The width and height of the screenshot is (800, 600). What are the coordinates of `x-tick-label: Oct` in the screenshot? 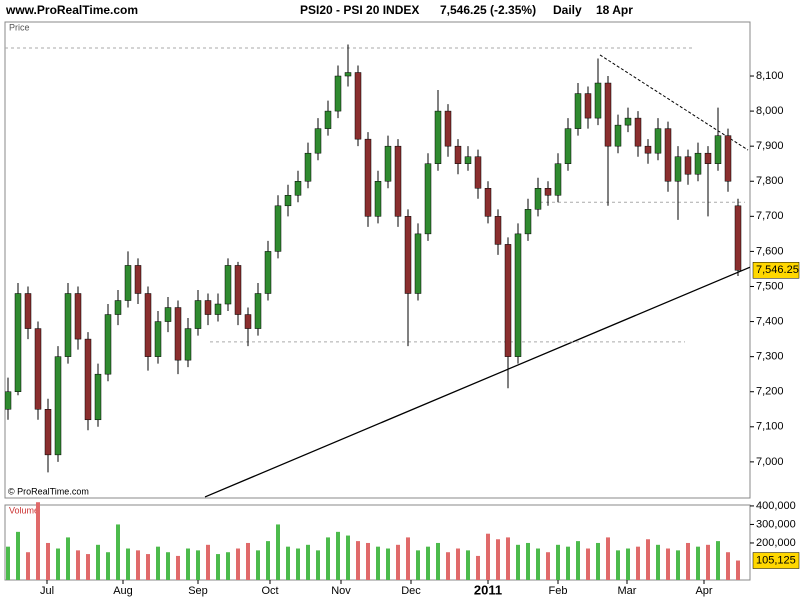 It's located at (269, 591).